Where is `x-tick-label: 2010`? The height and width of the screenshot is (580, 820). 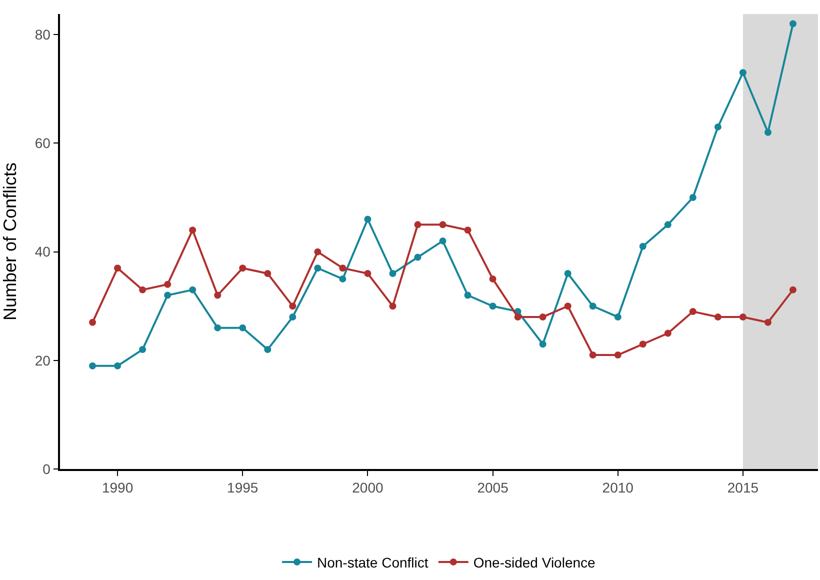
x-tick-label: 2010 is located at coordinates (618, 488).